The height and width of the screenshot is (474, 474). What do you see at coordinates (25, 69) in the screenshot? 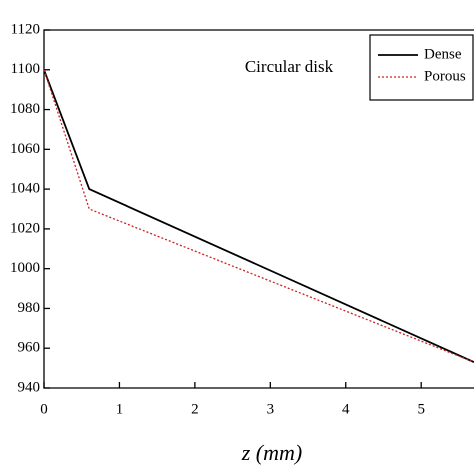
I see `y-tick-label: 1100` at bounding box center [25, 69].